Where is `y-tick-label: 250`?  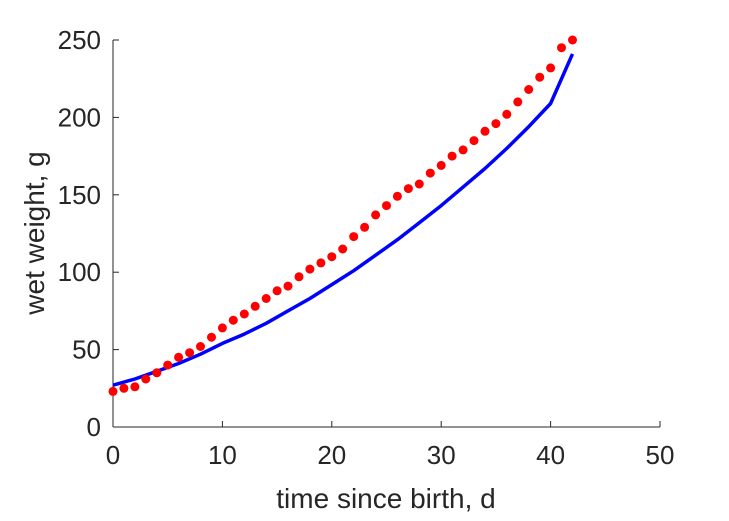
y-tick-label: 250 is located at coordinates (79, 40).